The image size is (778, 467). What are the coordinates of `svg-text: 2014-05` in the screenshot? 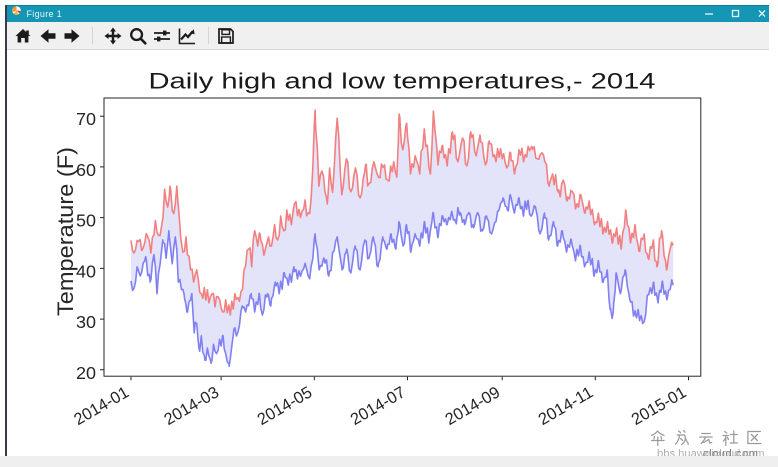 It's located at (284, 406).